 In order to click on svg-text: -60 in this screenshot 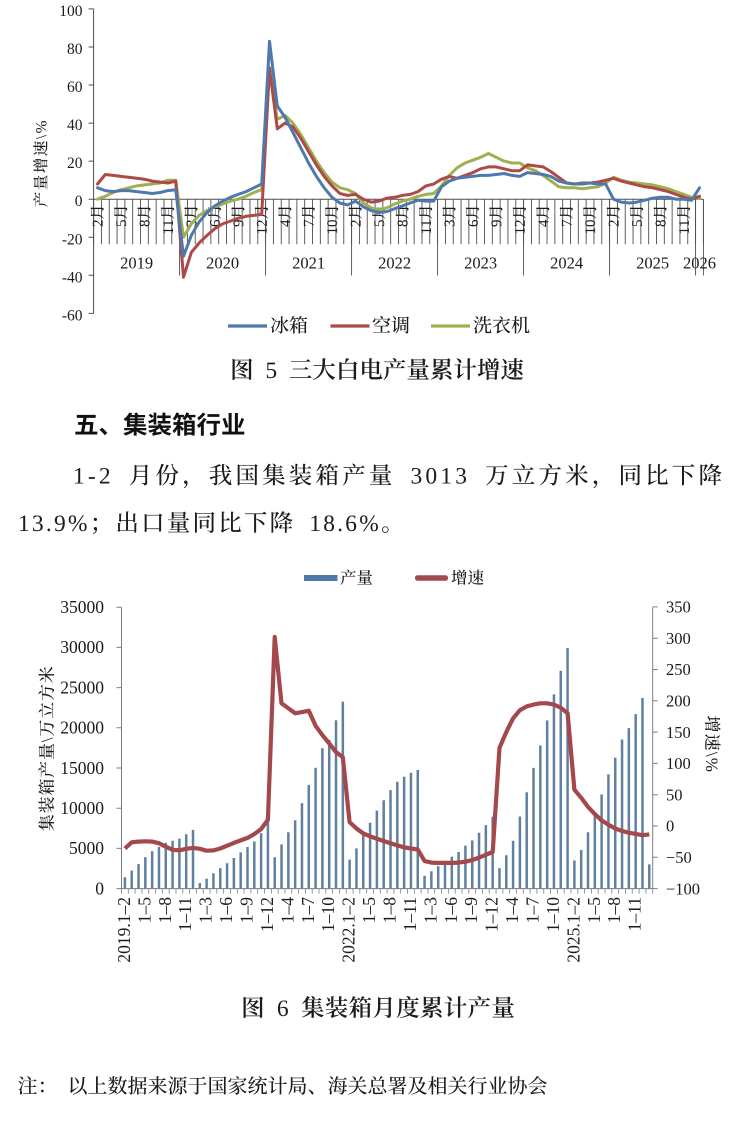, I will do `click(72, 315)`.